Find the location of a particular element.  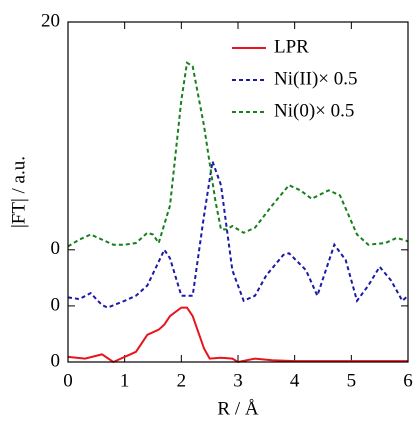

x-tick-label: 4 is located at coordinates (295, 380).